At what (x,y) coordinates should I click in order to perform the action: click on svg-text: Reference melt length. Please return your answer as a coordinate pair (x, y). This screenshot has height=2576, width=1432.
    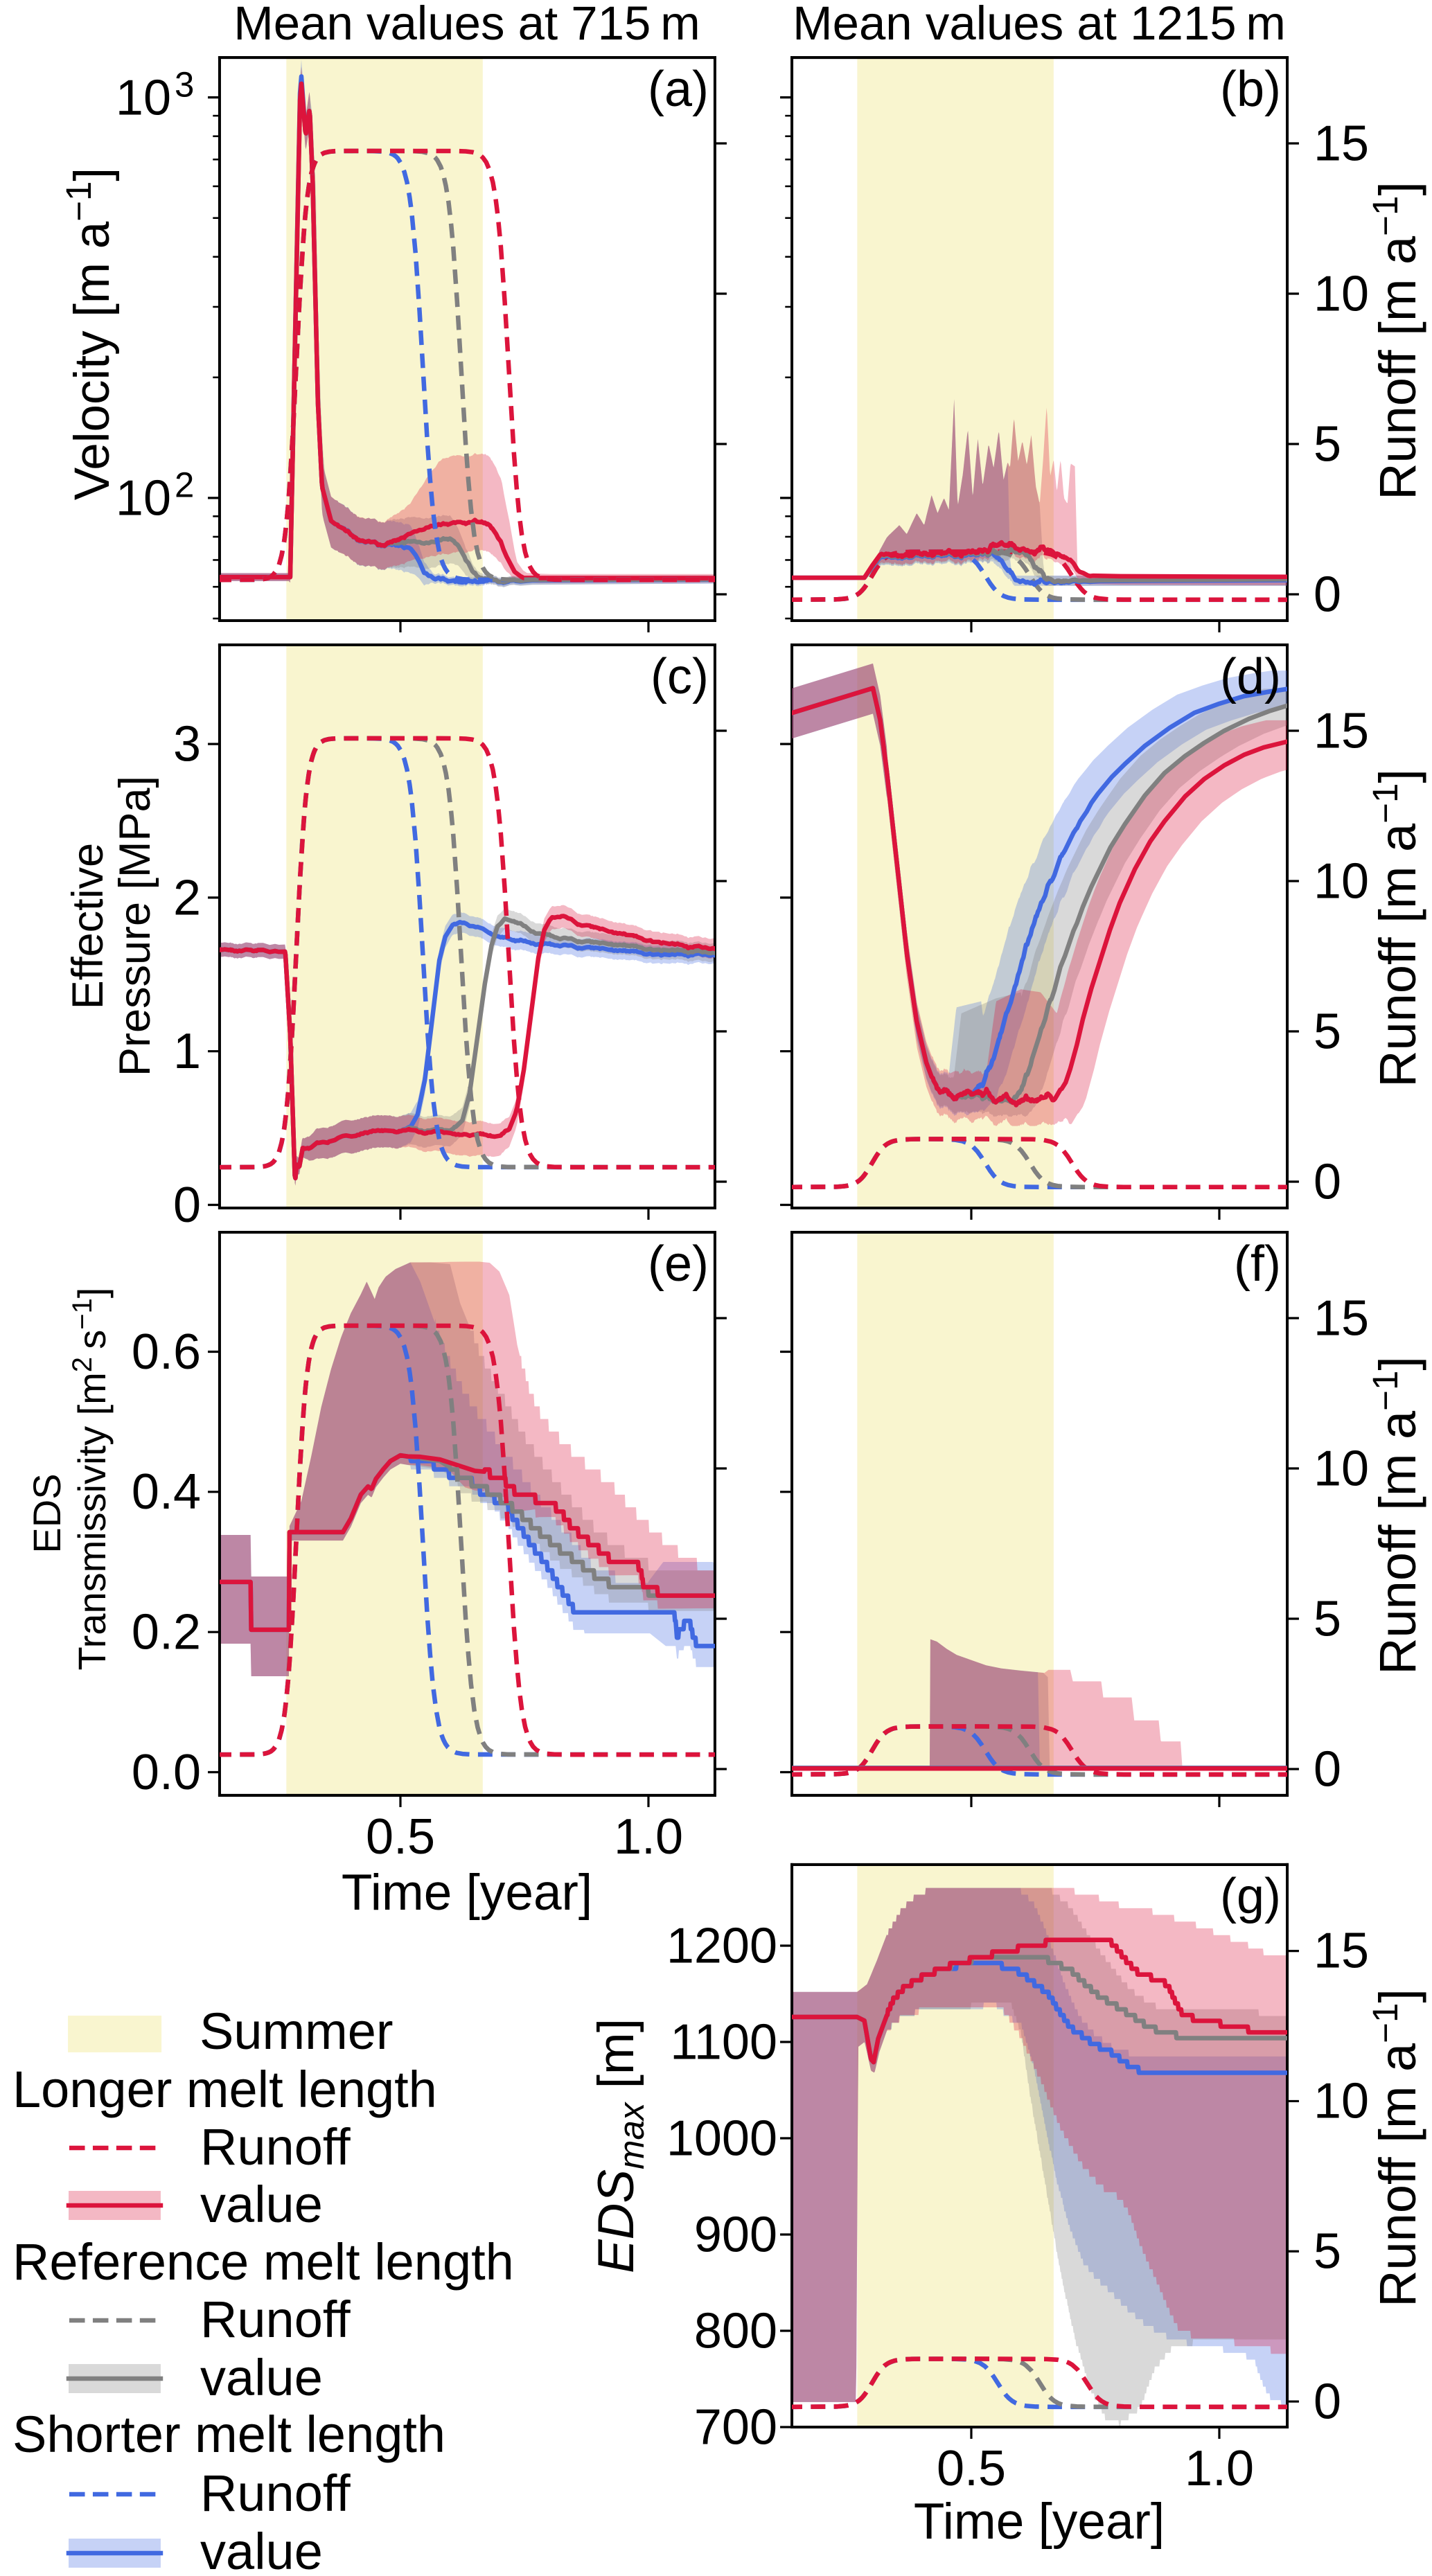
    Looking at the image, I should click on (263, 2262).